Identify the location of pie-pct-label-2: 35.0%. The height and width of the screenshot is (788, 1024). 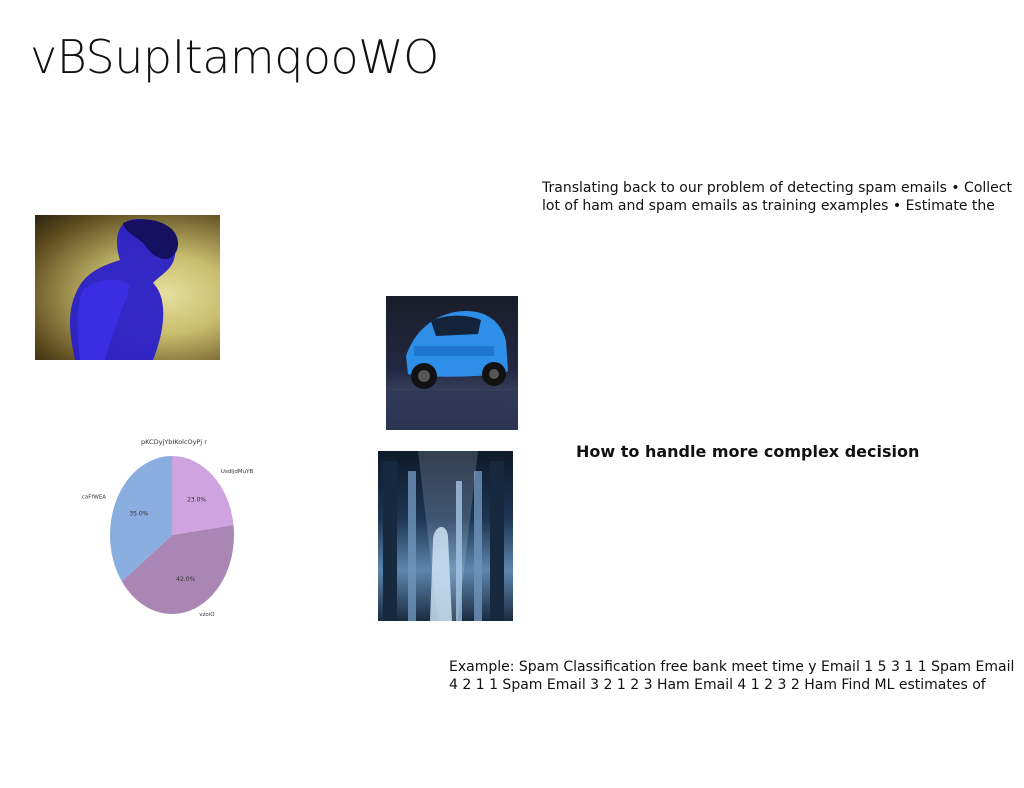
(138, 513).